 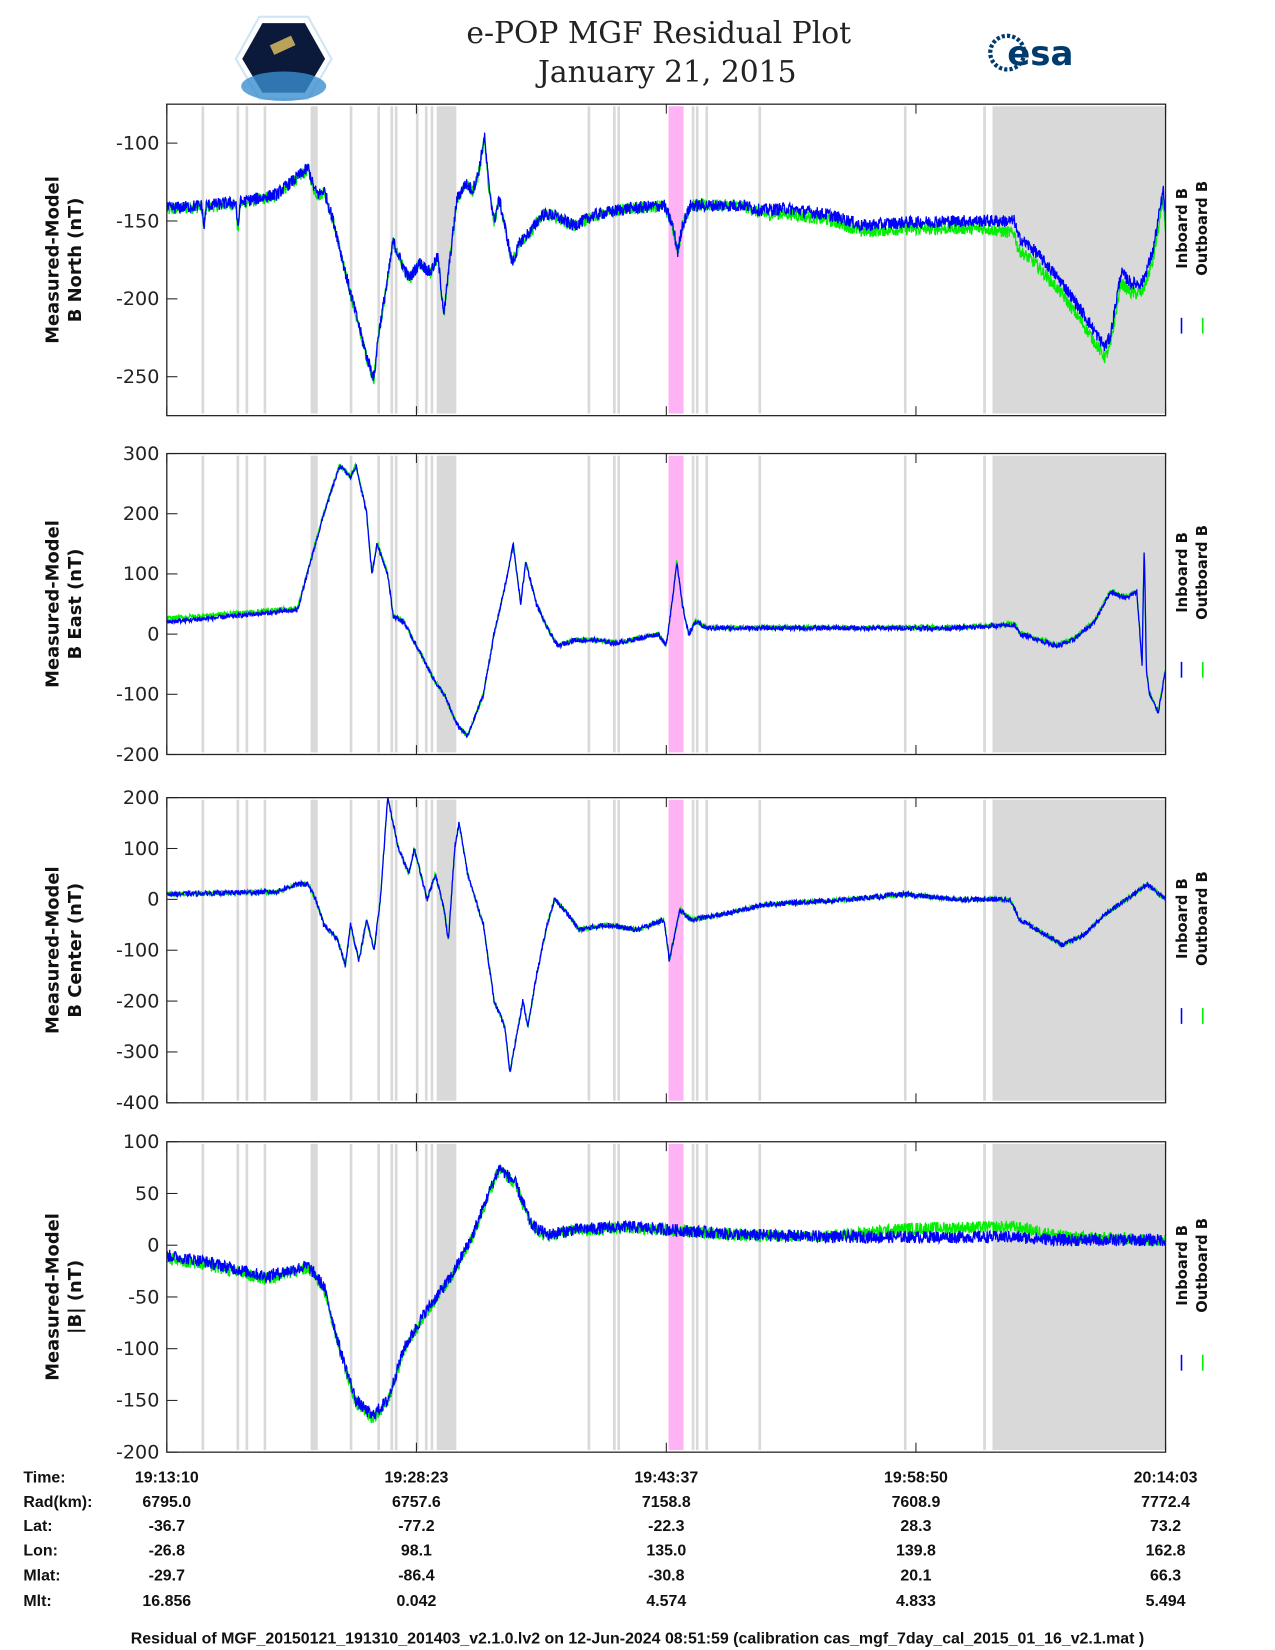 What do you see at coordinates (143, 1297) in the screenshot?
I see `y-tick-label: -50` at bounding box center [143, 1297].